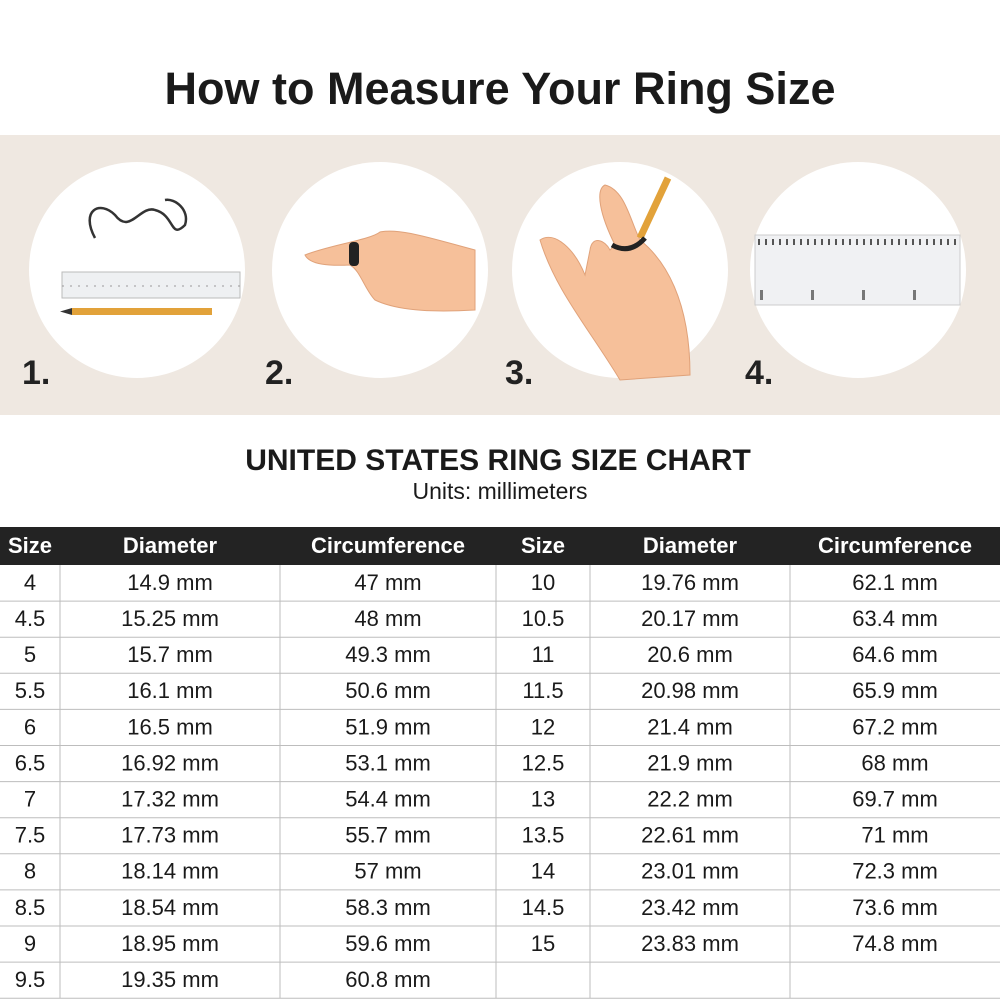 The image size is (1000, 1000). What do you see at coordinates (30, 654) in the screenshot?
I see `table-cell: 5` at bounding box center [30, 654].